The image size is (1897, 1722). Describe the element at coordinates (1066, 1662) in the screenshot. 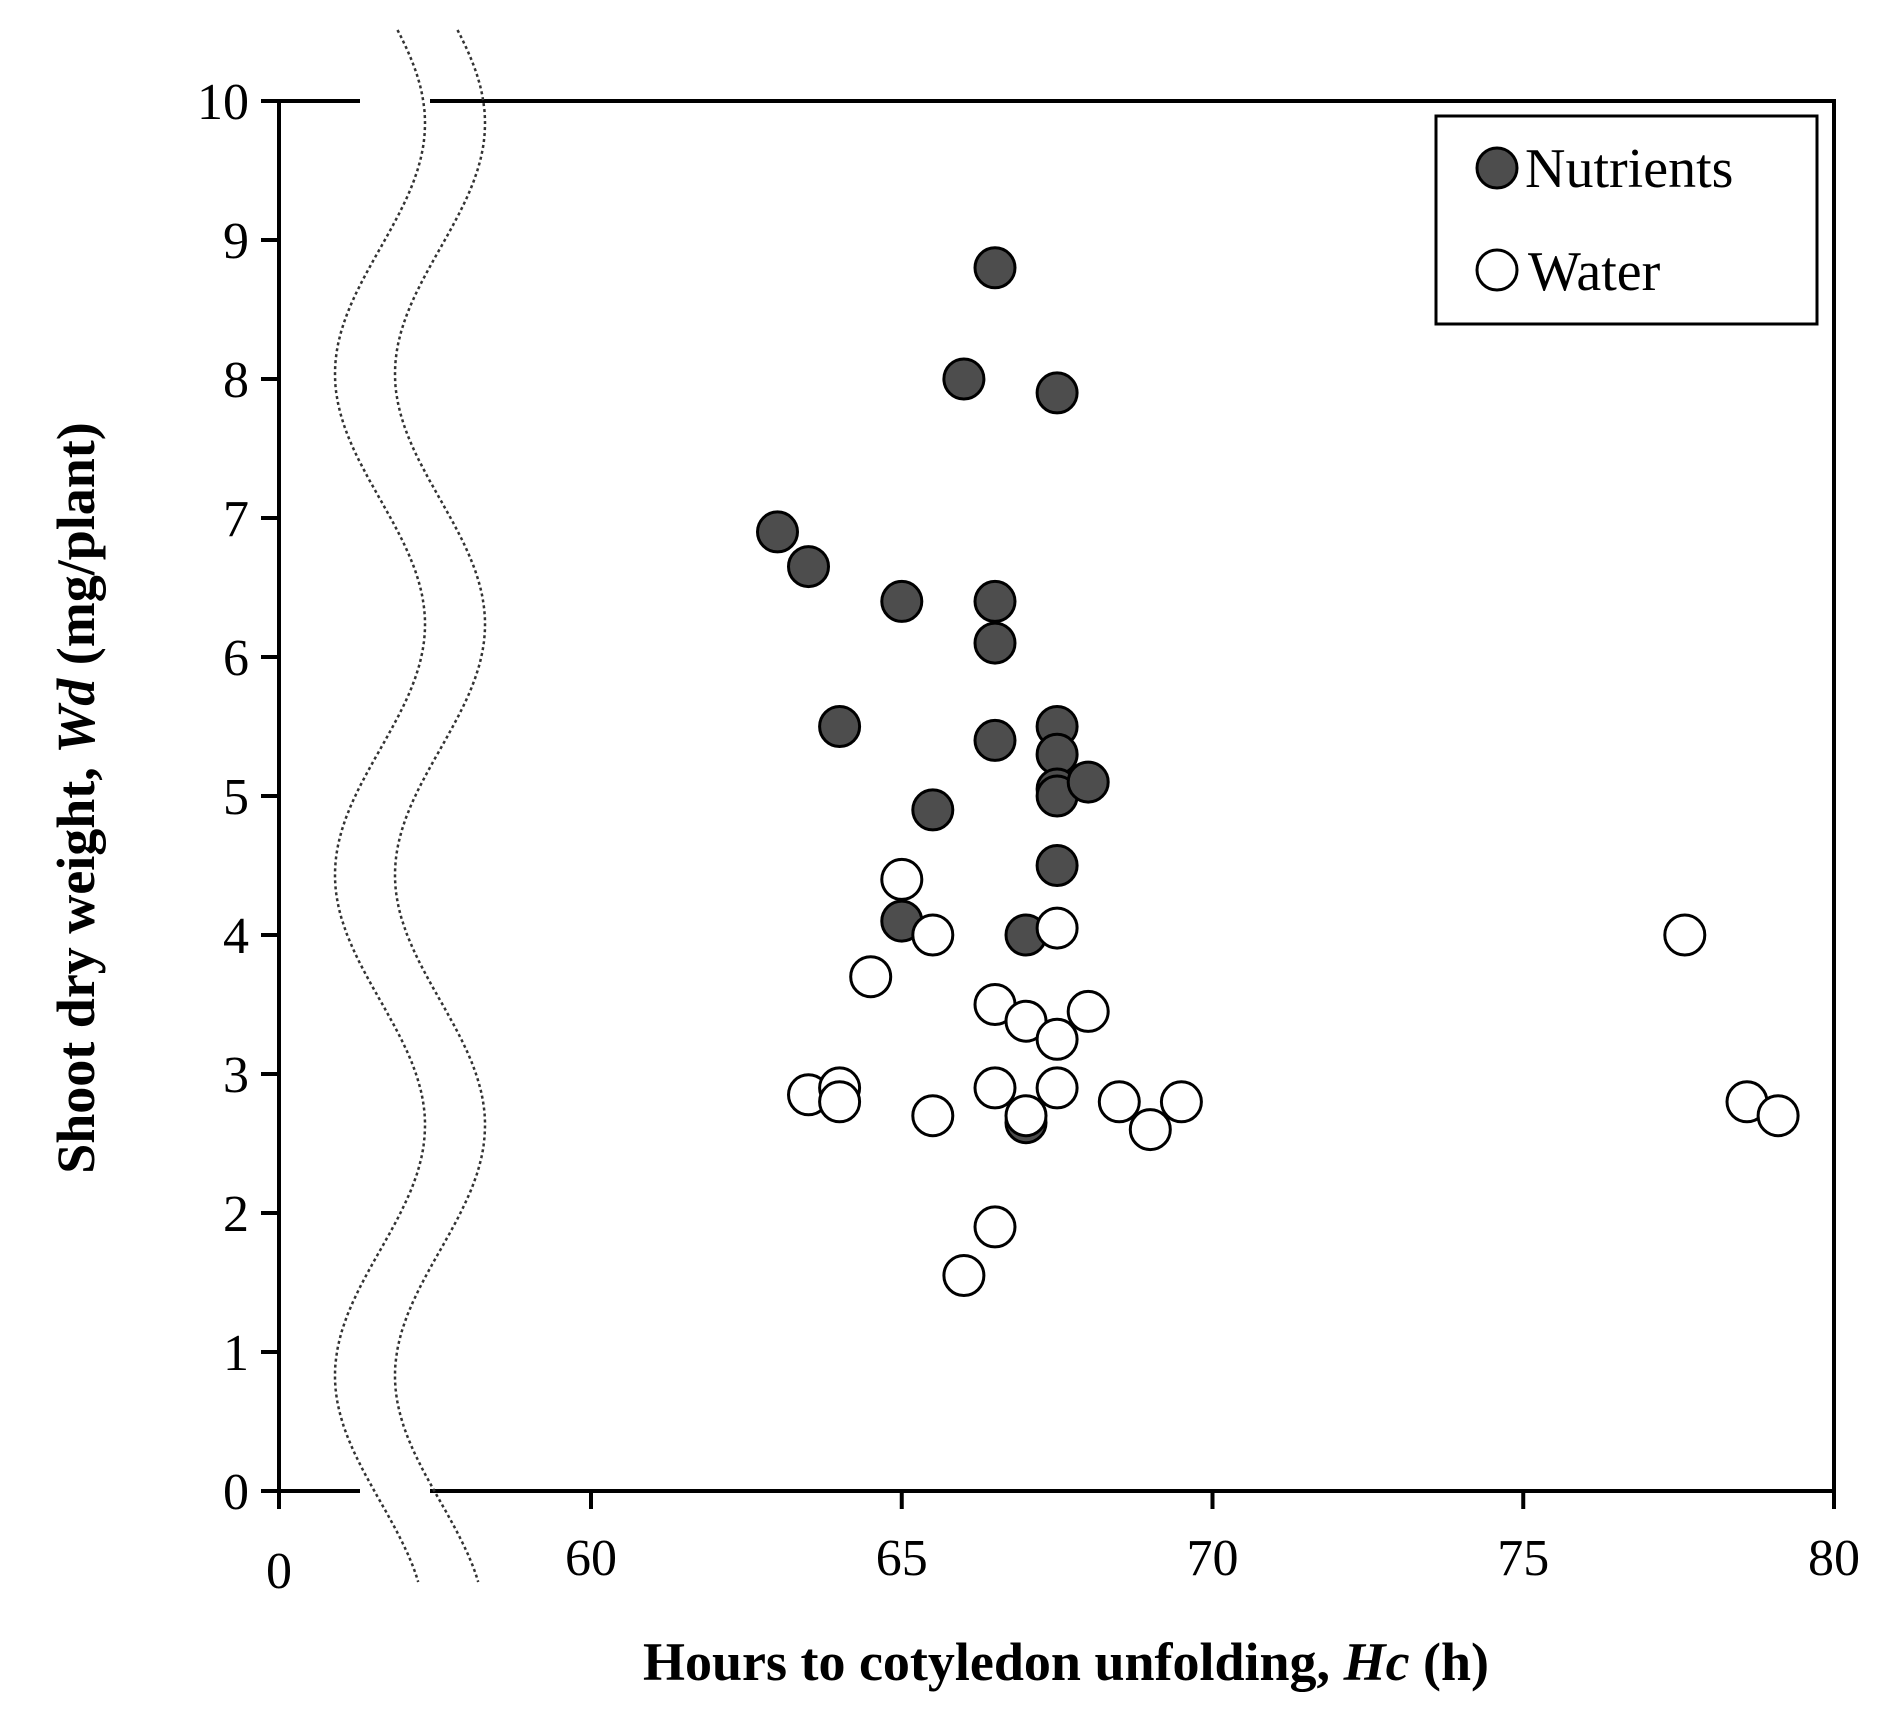

I see `x-axis-title: Hours to cotyledon unfolding, Hc (h)` at that location.